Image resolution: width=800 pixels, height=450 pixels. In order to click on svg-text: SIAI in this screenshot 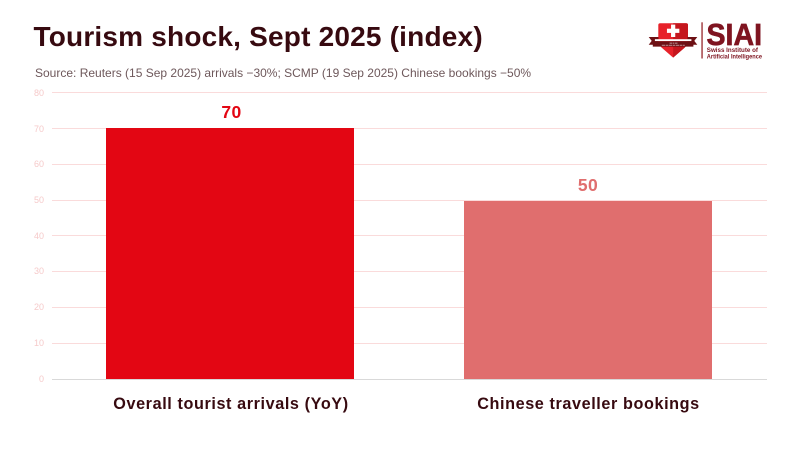, I will do `click(735, 35)`.